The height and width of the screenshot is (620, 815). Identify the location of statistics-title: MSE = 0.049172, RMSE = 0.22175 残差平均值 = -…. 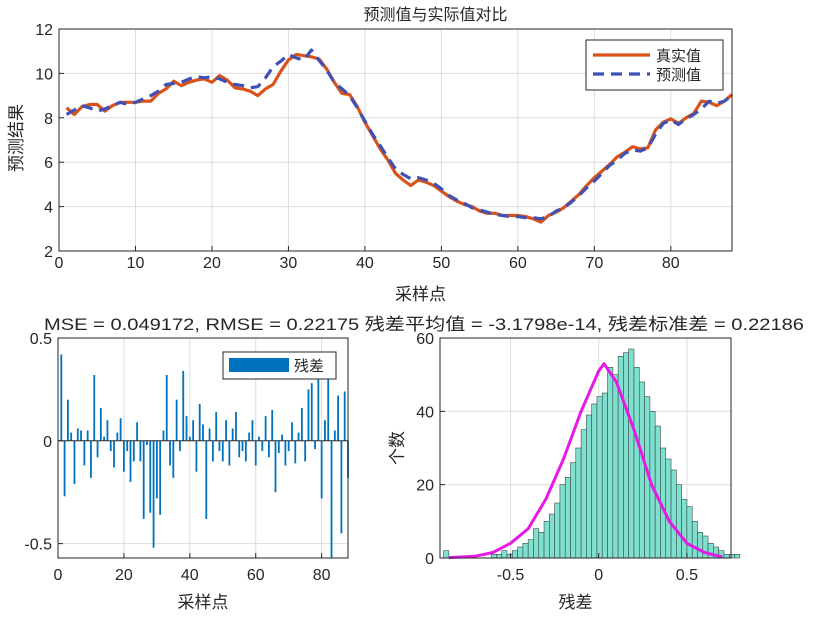
(424, 324).